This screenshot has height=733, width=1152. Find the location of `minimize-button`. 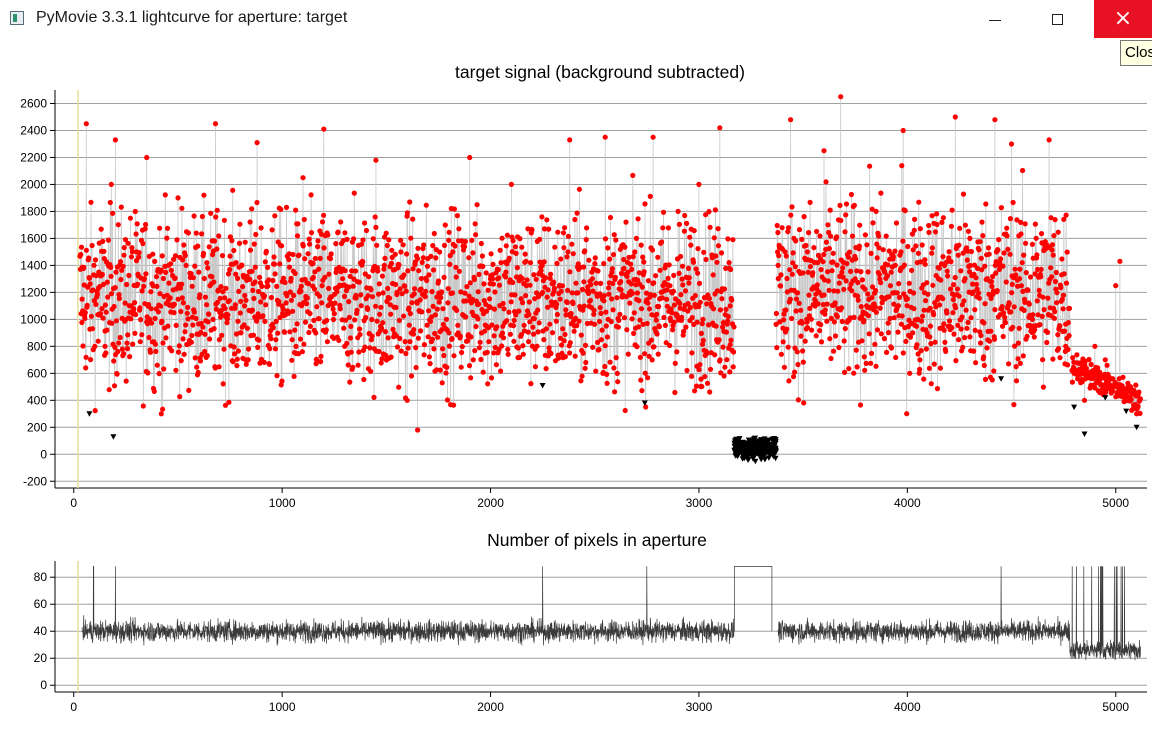

minimize-button is located at coordinates (995, 19).